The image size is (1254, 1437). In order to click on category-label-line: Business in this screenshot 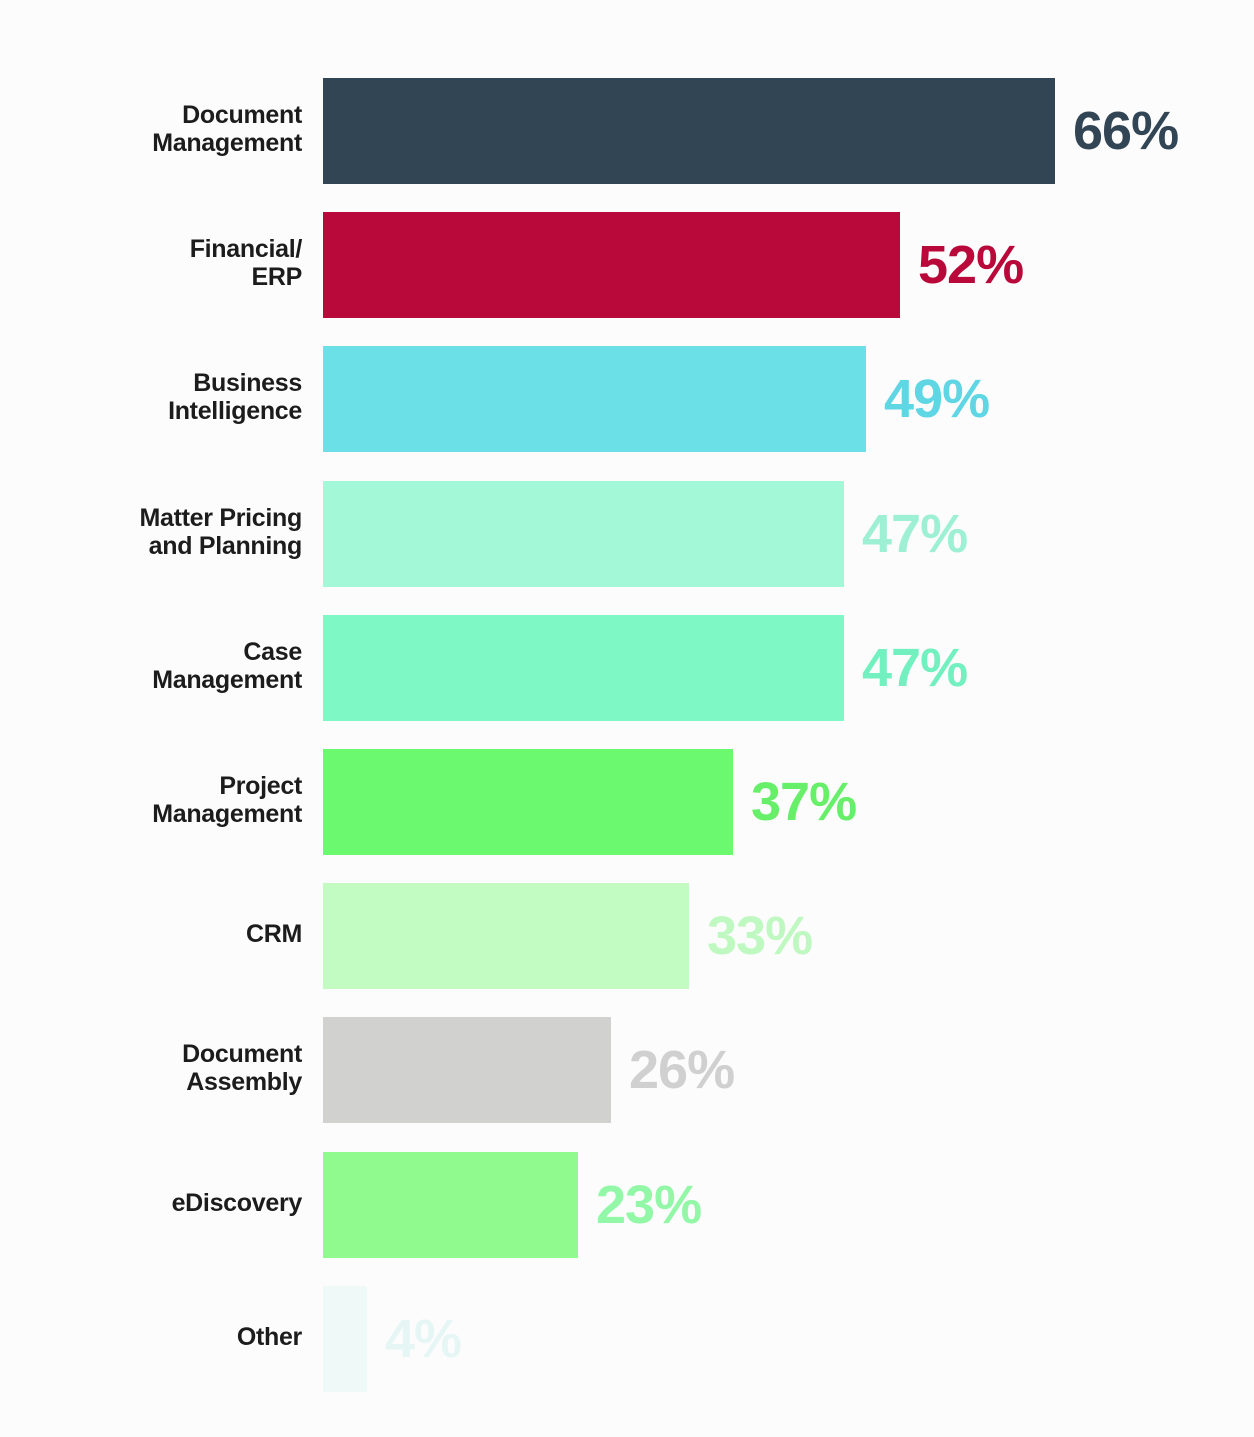, I will do `click(247, 383)`.